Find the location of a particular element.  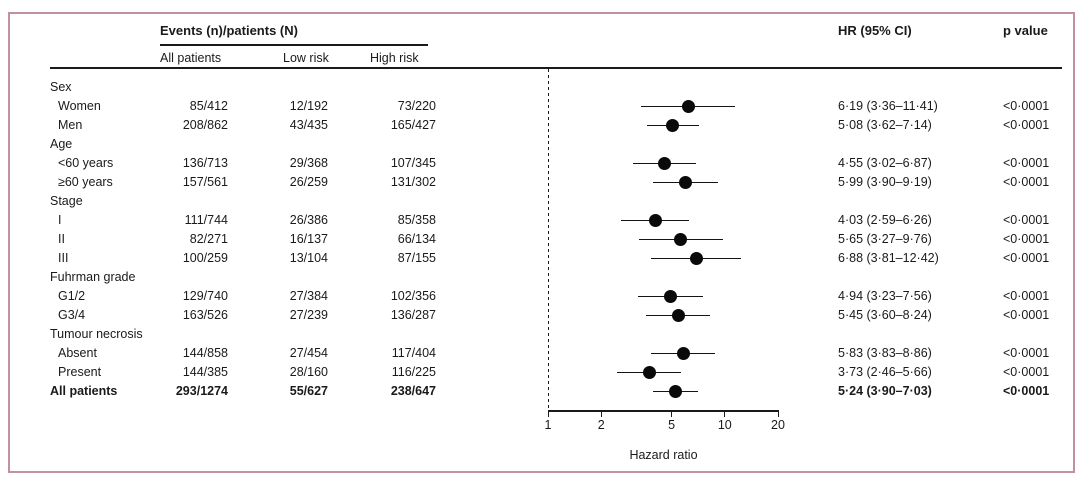

row-label: G3/4 is located at coordinates (72, 315).